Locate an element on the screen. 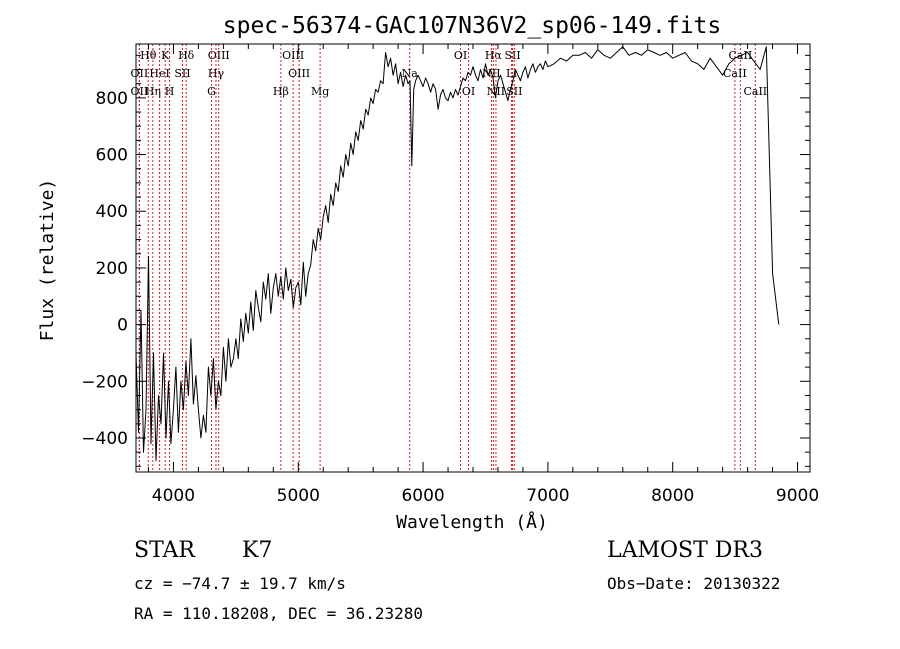 The width and height of the screenshot is (900, 649). y-tick-label-2: 0 is located at coordinates (122, 326).